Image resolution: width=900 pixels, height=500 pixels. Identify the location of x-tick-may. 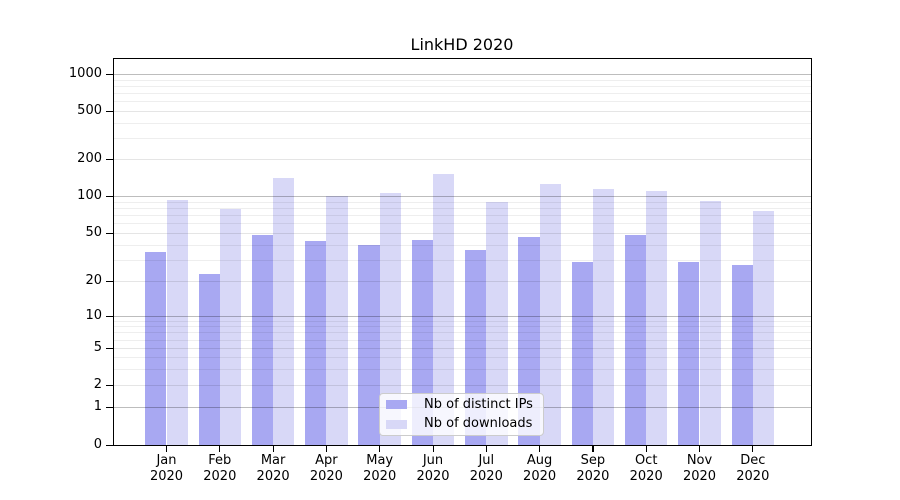
(380, 448).